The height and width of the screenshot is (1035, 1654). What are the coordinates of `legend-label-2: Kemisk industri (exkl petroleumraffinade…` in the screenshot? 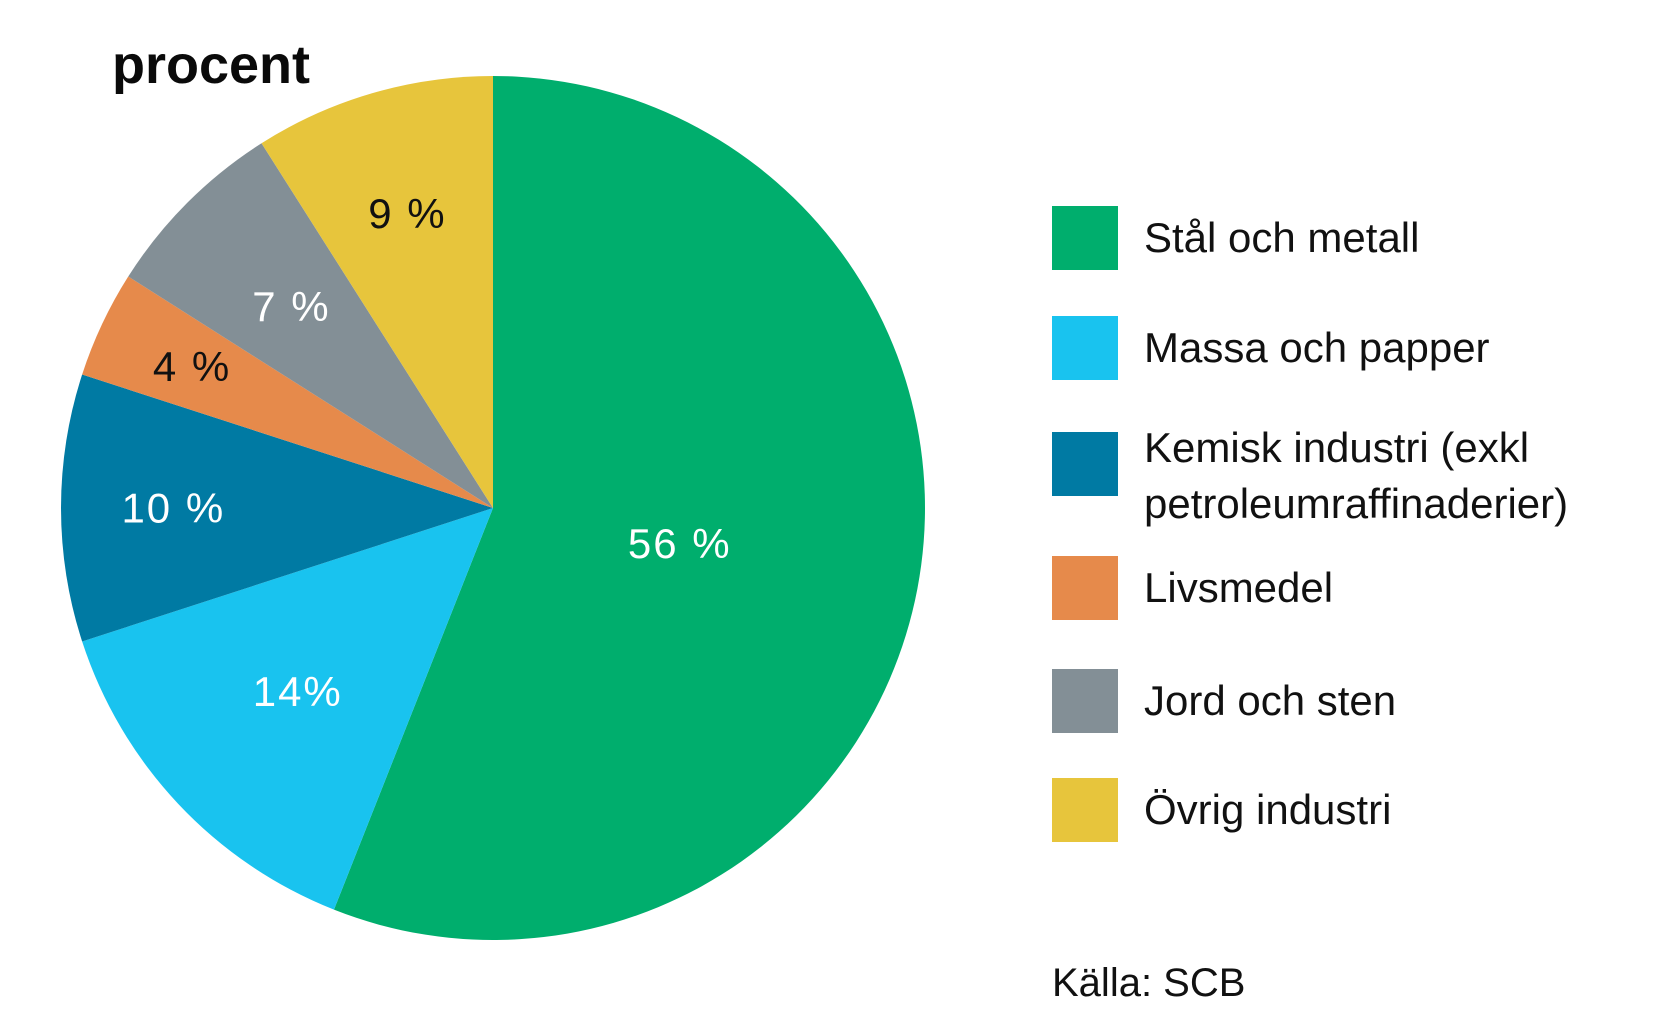 It's located at (1356, 475).